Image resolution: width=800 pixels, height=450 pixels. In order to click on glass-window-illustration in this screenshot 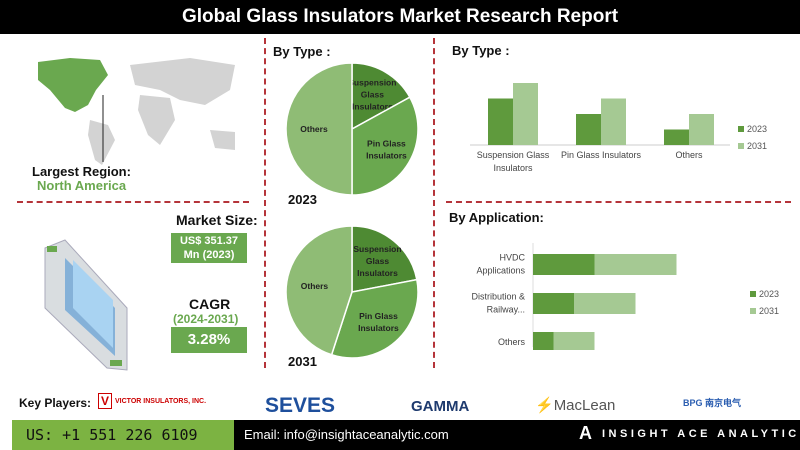, I will do `click(86, 305)`.